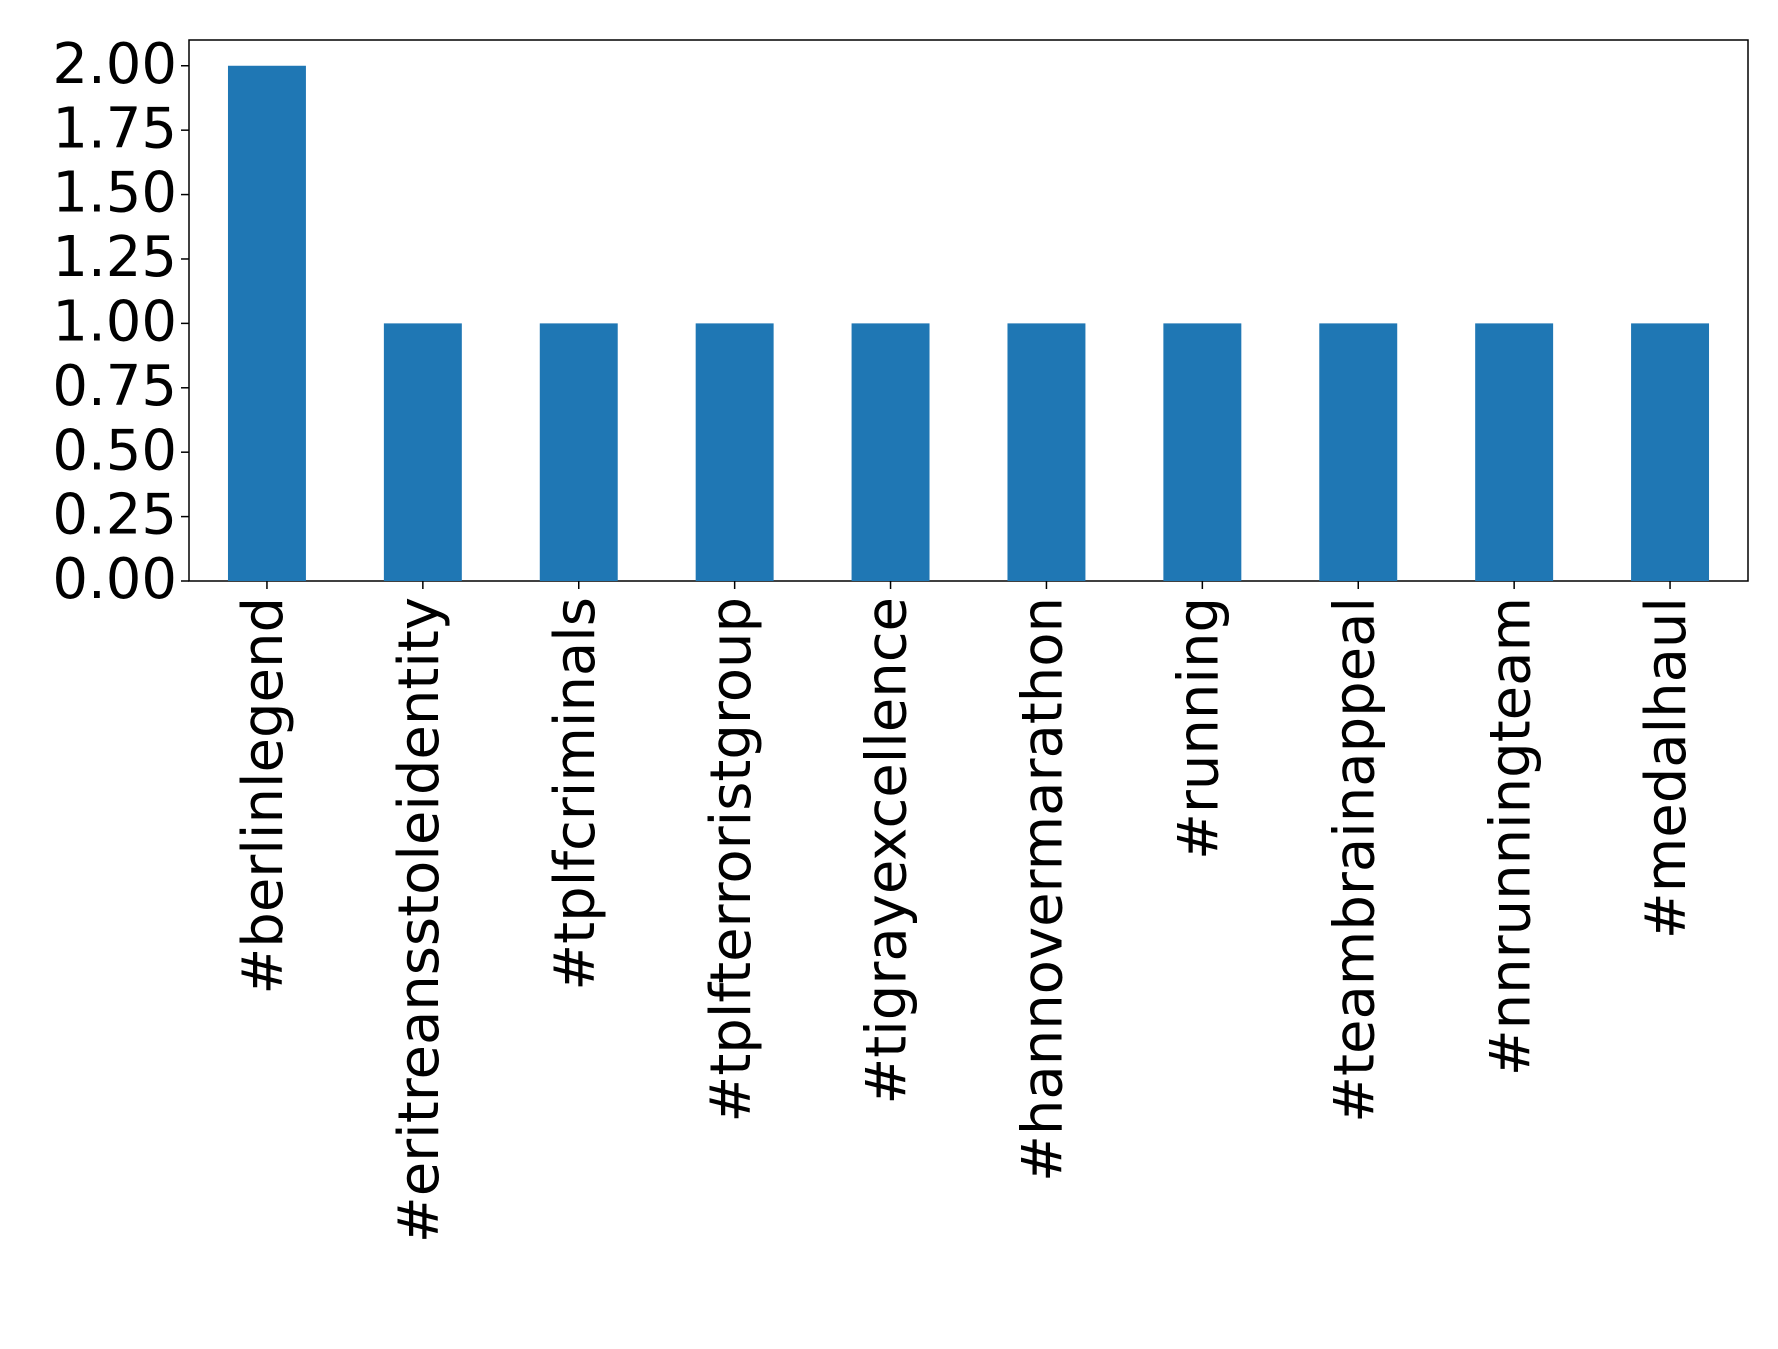  Describe the element at coordinates (263, 796) in the screenshot. I see `x-tick-label: #berlinlegend` at that location.